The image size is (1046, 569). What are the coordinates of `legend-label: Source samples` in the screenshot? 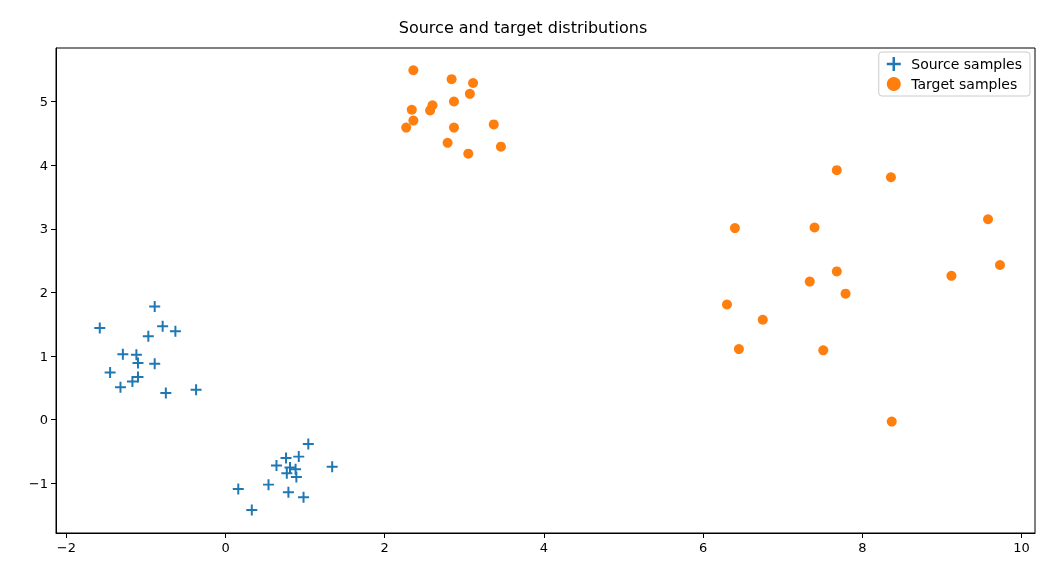 It's located at (967, 64).